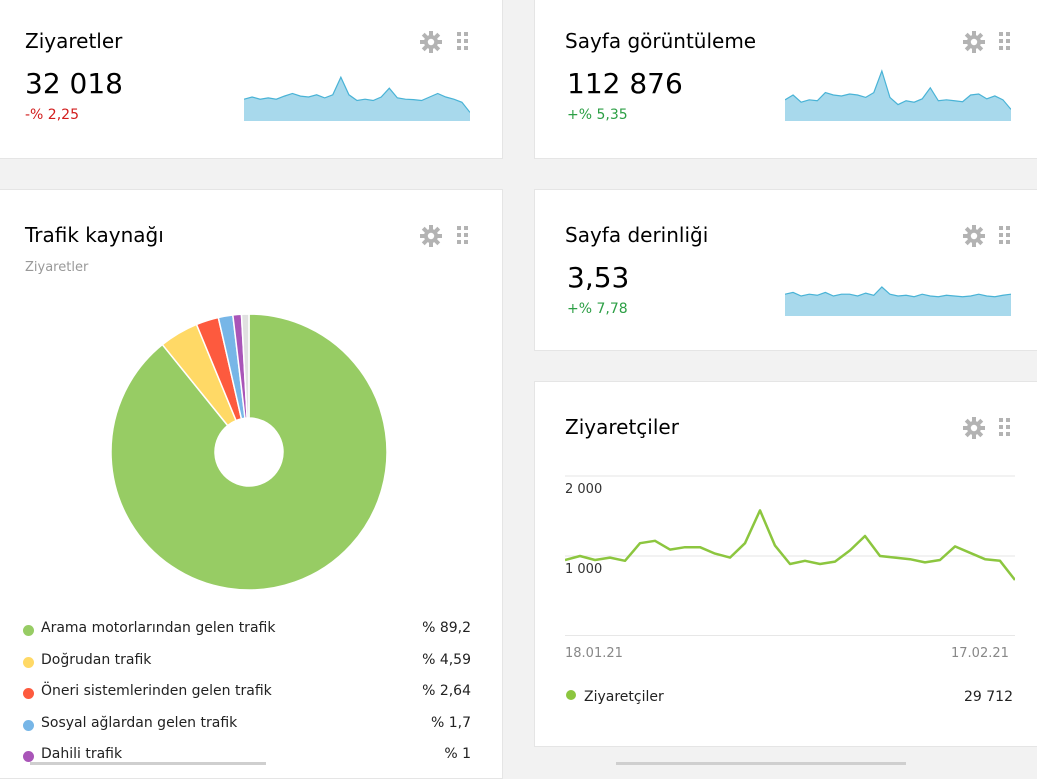  What do you see at coordinates (245, 366) in the screenshot?
I see `donut-slice-other` at bounding box center [245, 366].